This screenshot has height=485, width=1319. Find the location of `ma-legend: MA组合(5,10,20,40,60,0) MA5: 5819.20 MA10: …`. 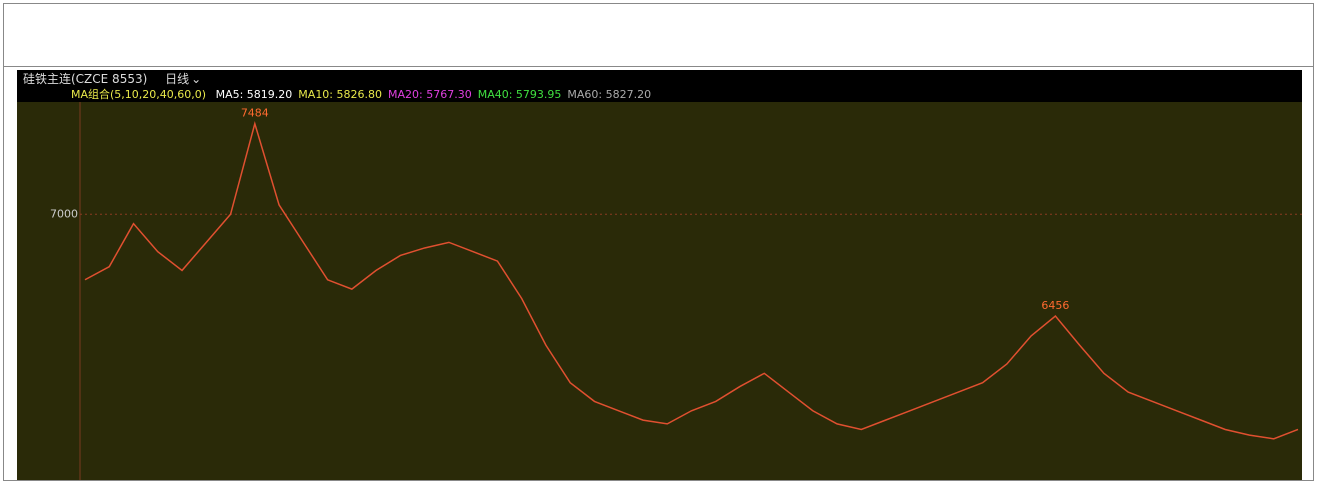

ma-legend: MA组合(5,10,20,40,60,0) MA5: 5819.20 MA10: … is located at coordinates (659, 95).